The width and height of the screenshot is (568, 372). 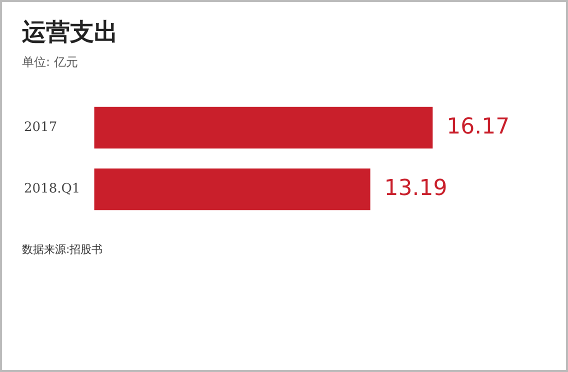 What do you see at coordinates (50, 62) in the screenshot?
I see `chart-subtitle: 单位: 亿元` at bounding box center [50, 62].